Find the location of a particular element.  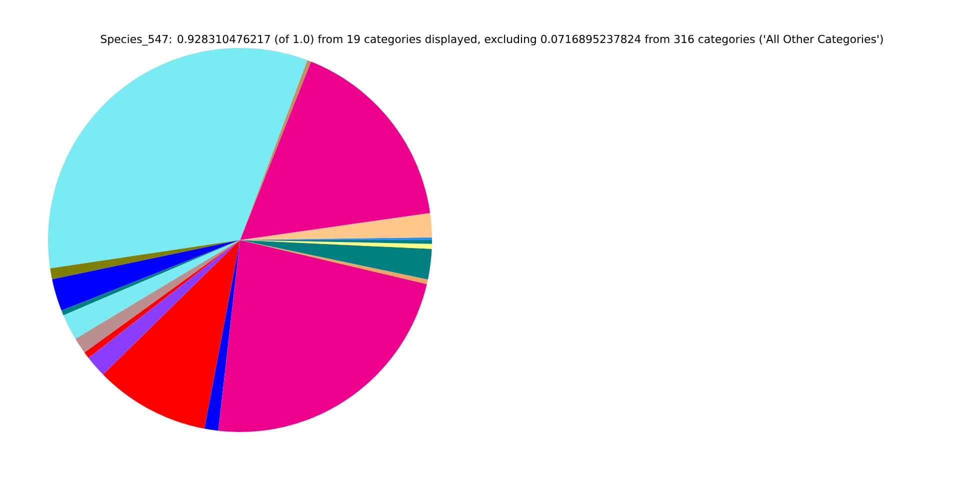

text: Species_547: 0.928310476217 (of 1.0) from 19 categories displayed, excluding 0.0716895237824 from 316 categories ('All Other Categories') is located at coordinates (491, 40).